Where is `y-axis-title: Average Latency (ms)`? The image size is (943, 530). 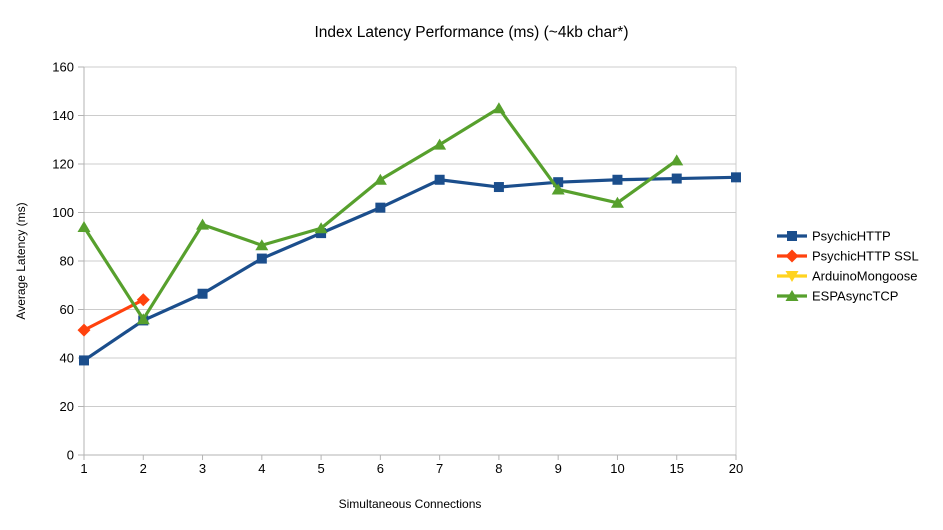 y-axis-title: Average Latency (ms) is located at coordinates (21, 261).